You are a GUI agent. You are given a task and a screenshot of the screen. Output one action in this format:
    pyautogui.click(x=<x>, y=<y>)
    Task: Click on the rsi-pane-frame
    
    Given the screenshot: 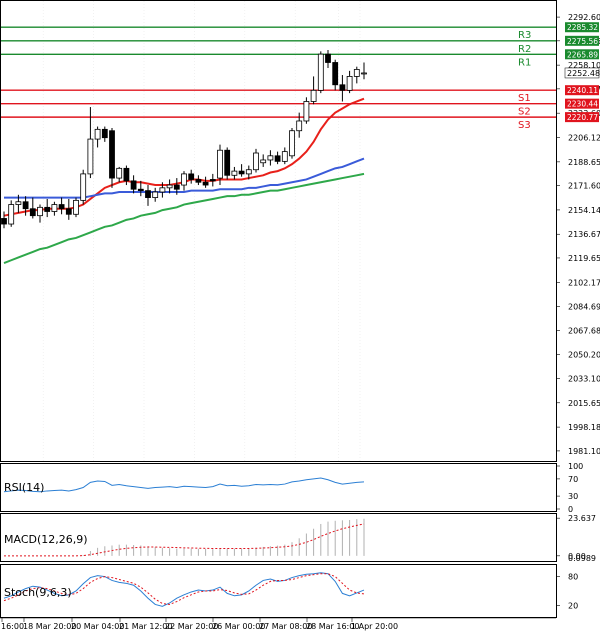 What is the action you would take?
    pyautogui.click(x=278, y=487)
    